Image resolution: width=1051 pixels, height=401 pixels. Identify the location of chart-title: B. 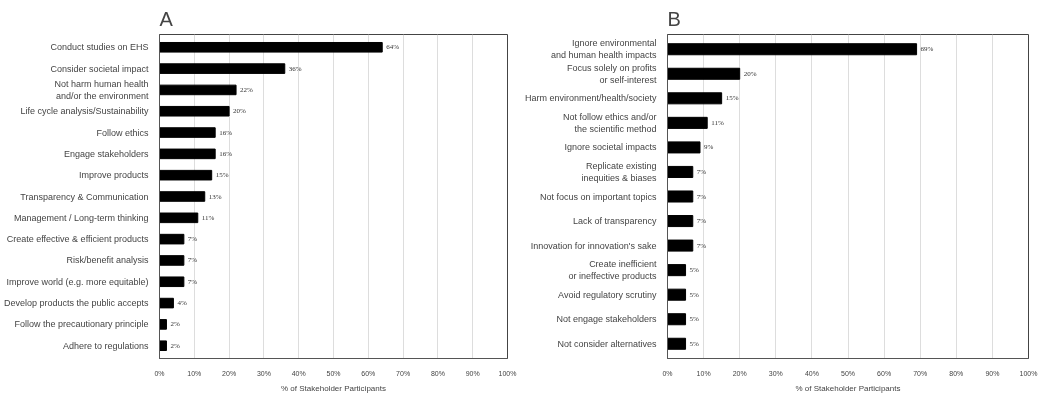
(674, 18).